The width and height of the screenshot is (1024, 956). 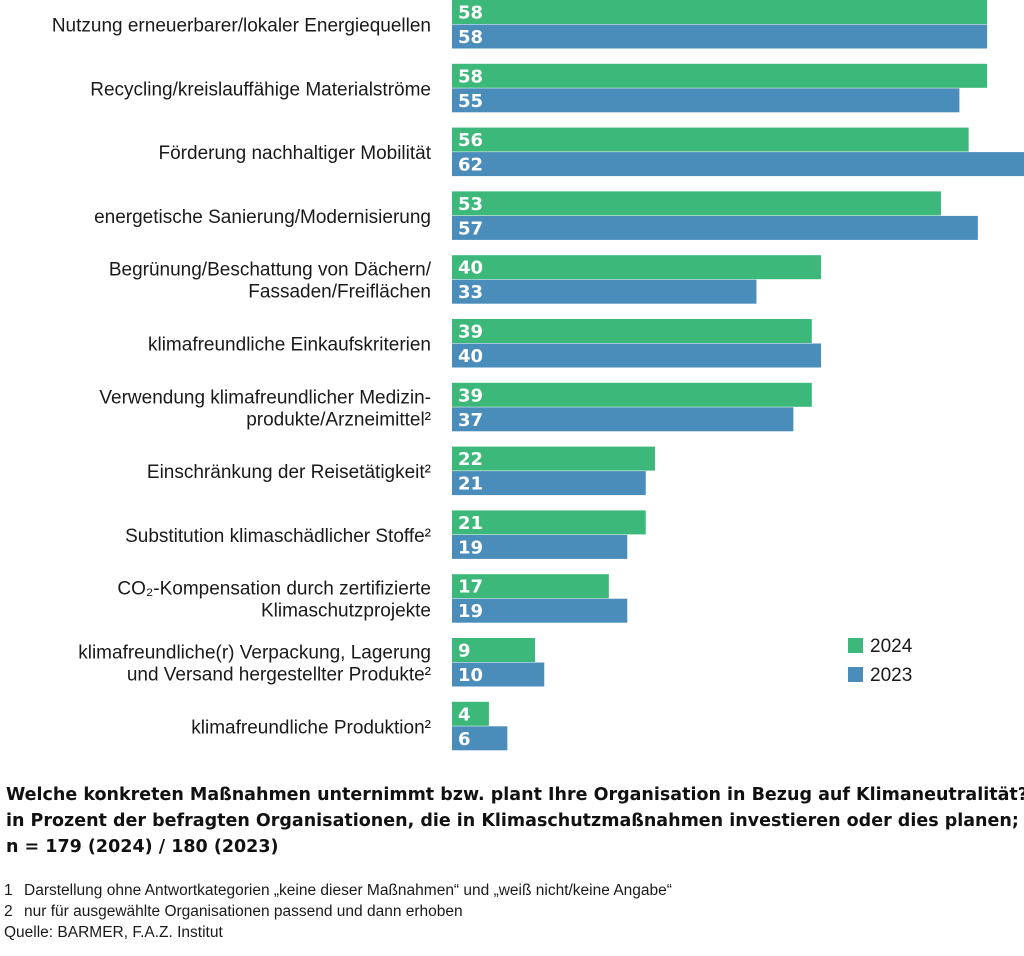 I want to click on legend-swatch-2023, so click(x=855, y=674).